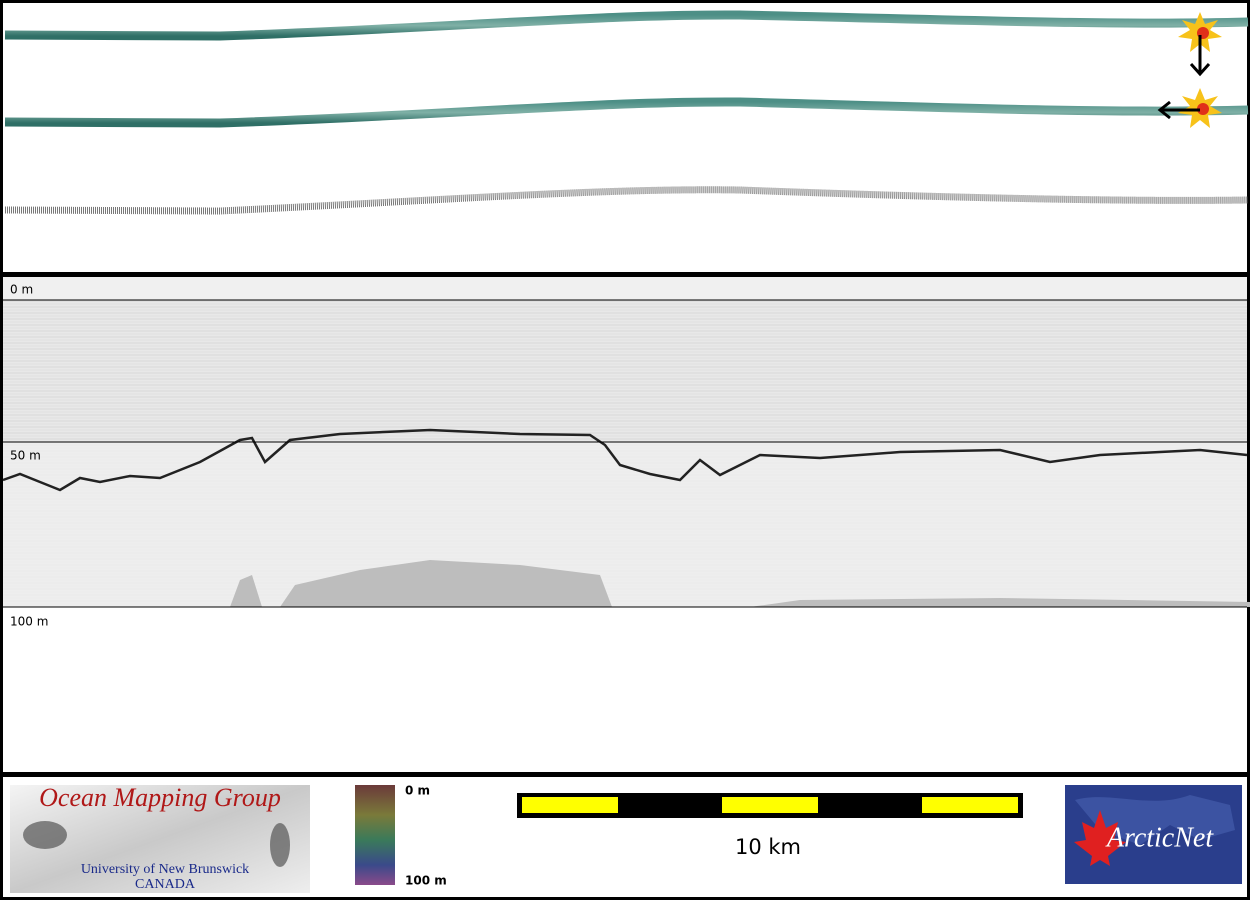 Image resolution: width=1250 pixels, height=900 pixels. I want to click on scale-label: 10 km, so click(768, 847).